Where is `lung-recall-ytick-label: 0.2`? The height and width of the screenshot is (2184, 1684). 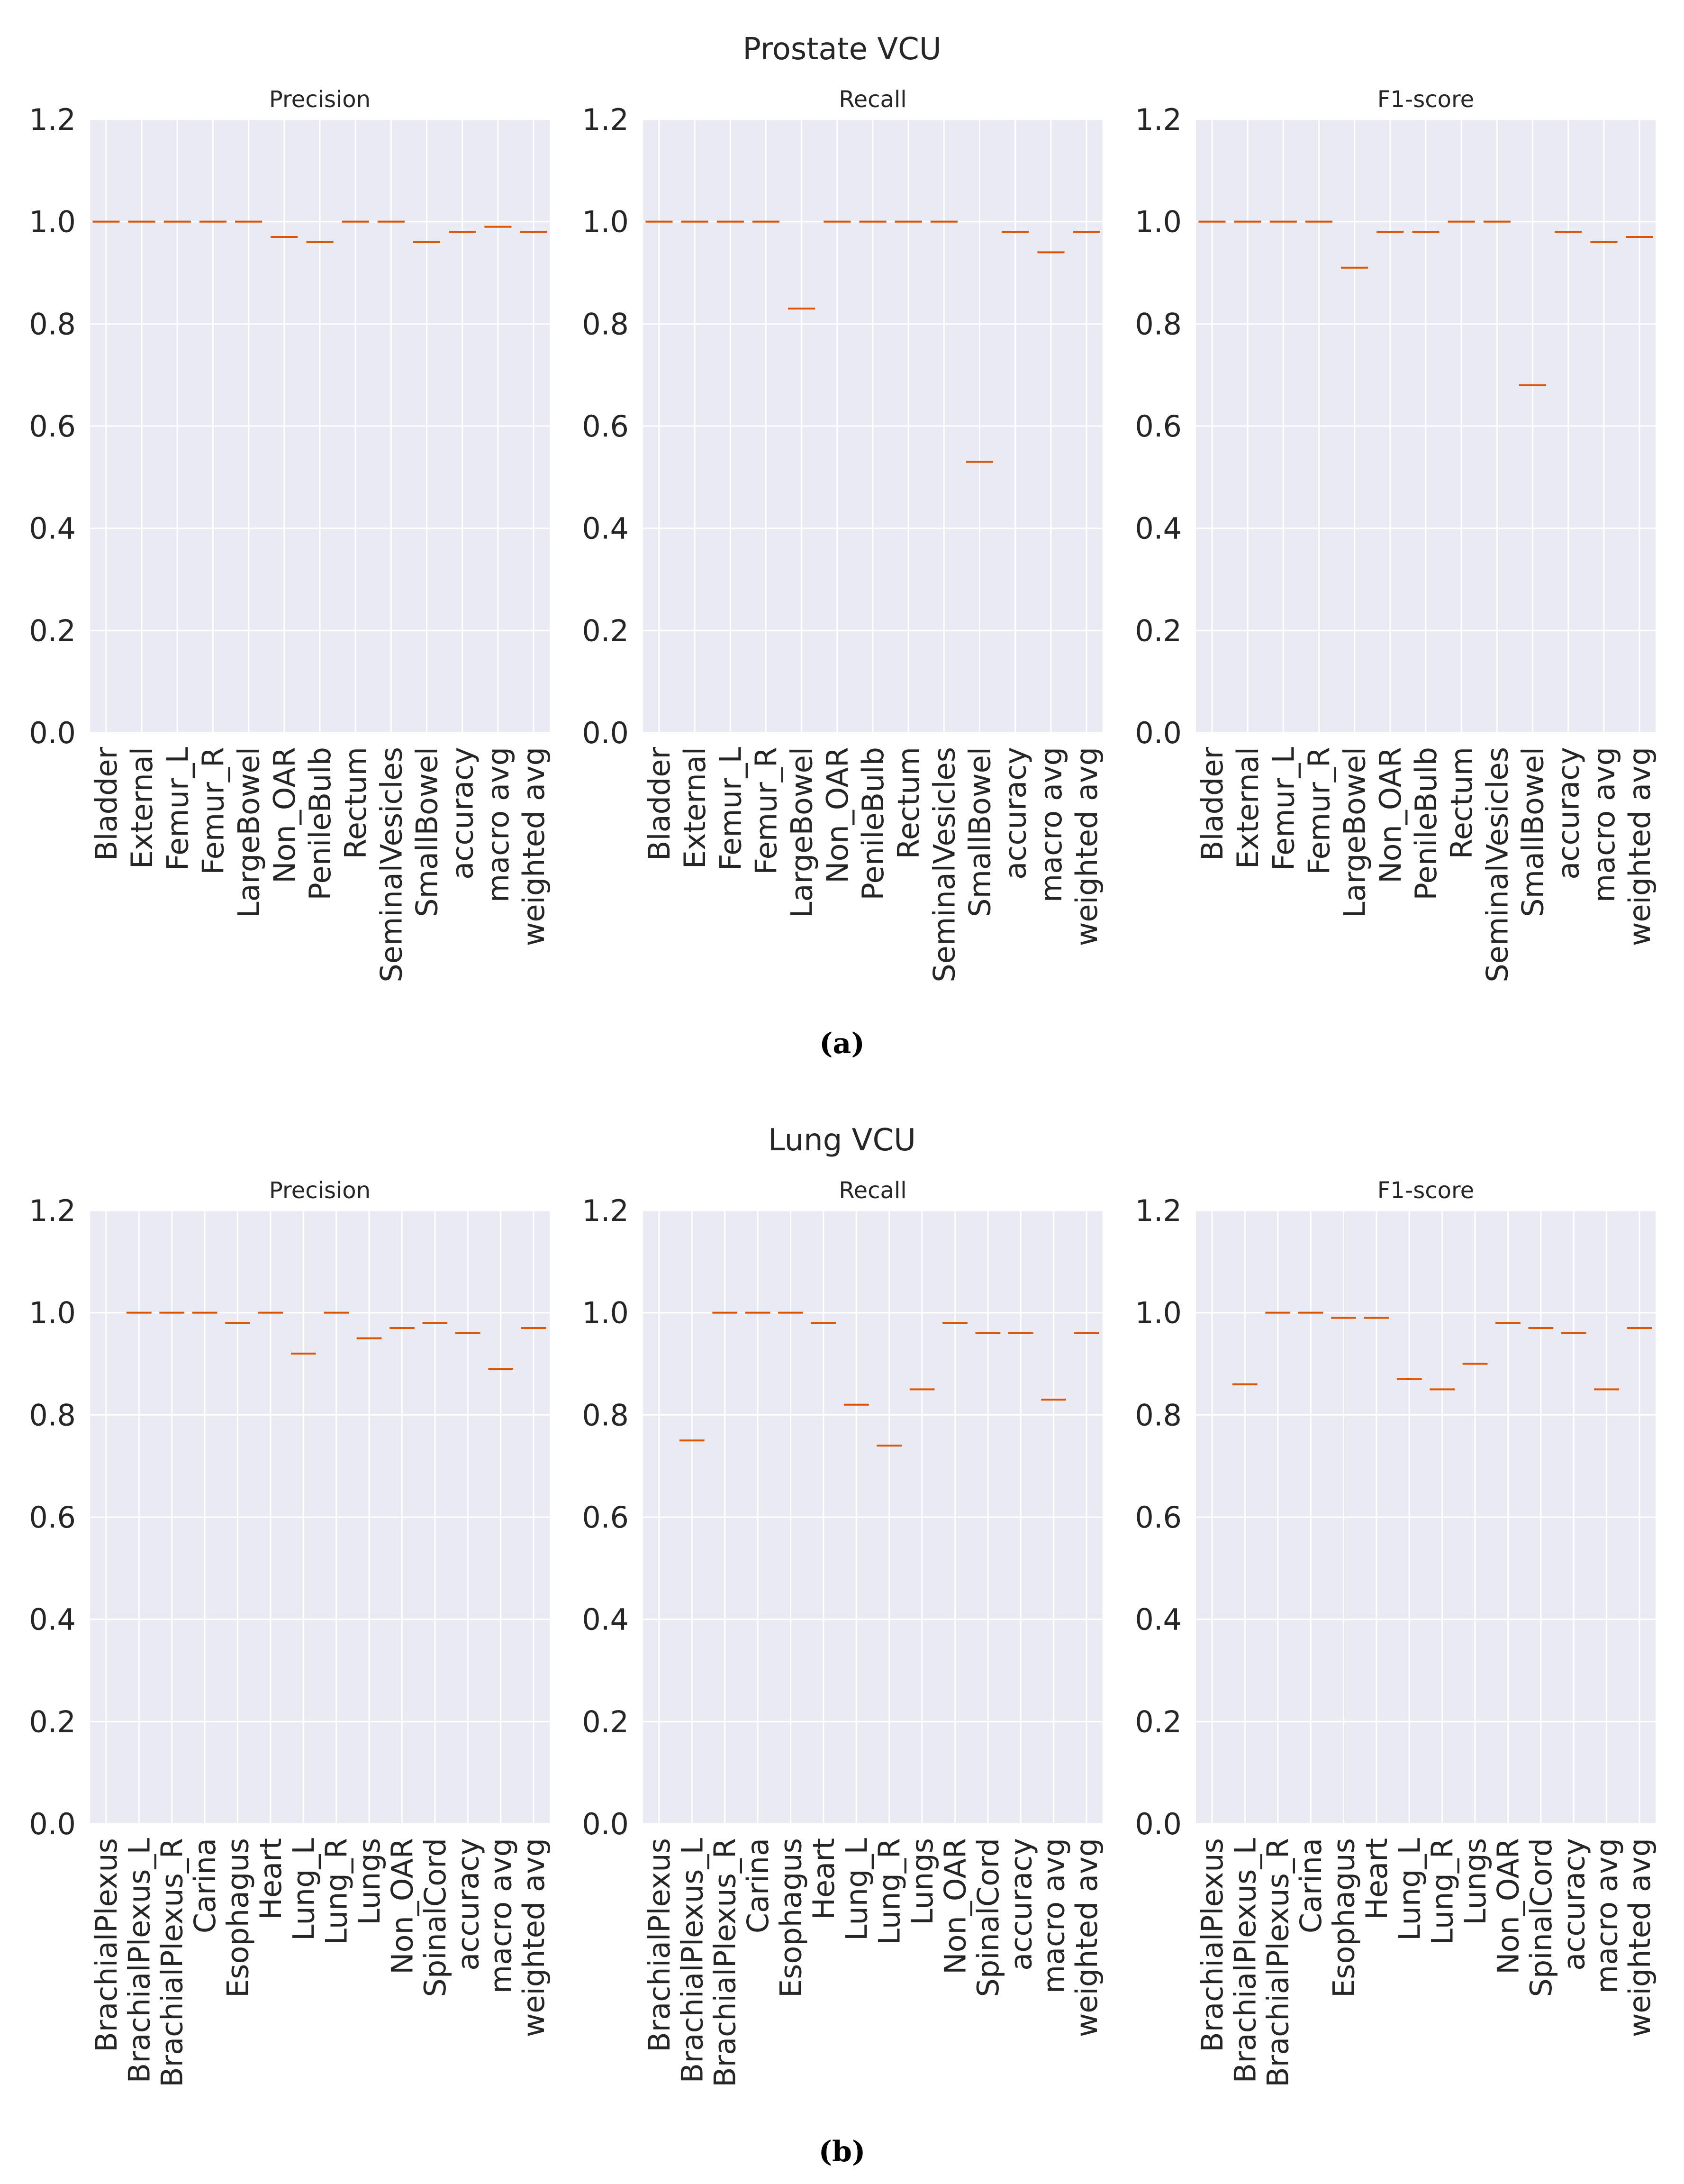 lung-recall-ytick-label: 0.2 is located at coordinates (605, 1721).